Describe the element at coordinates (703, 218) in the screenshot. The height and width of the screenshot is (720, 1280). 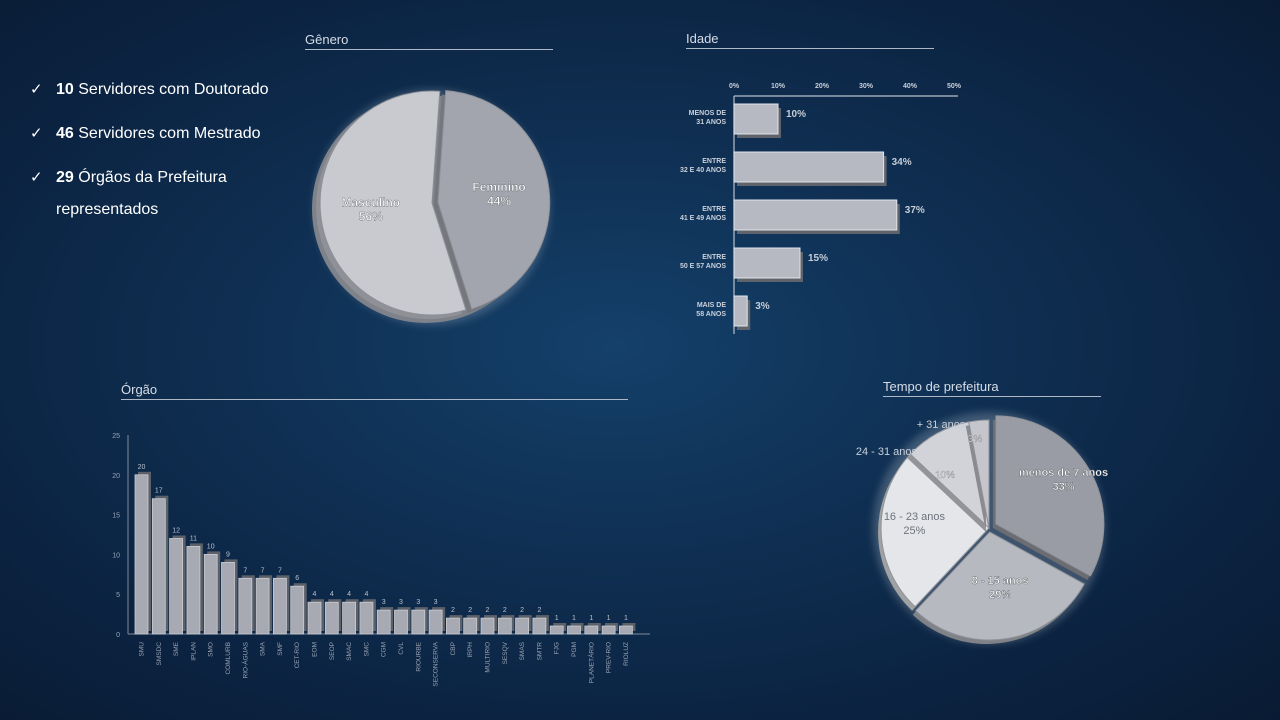
I see `y-tick-label: 41 E 49 ANOS` at that location.